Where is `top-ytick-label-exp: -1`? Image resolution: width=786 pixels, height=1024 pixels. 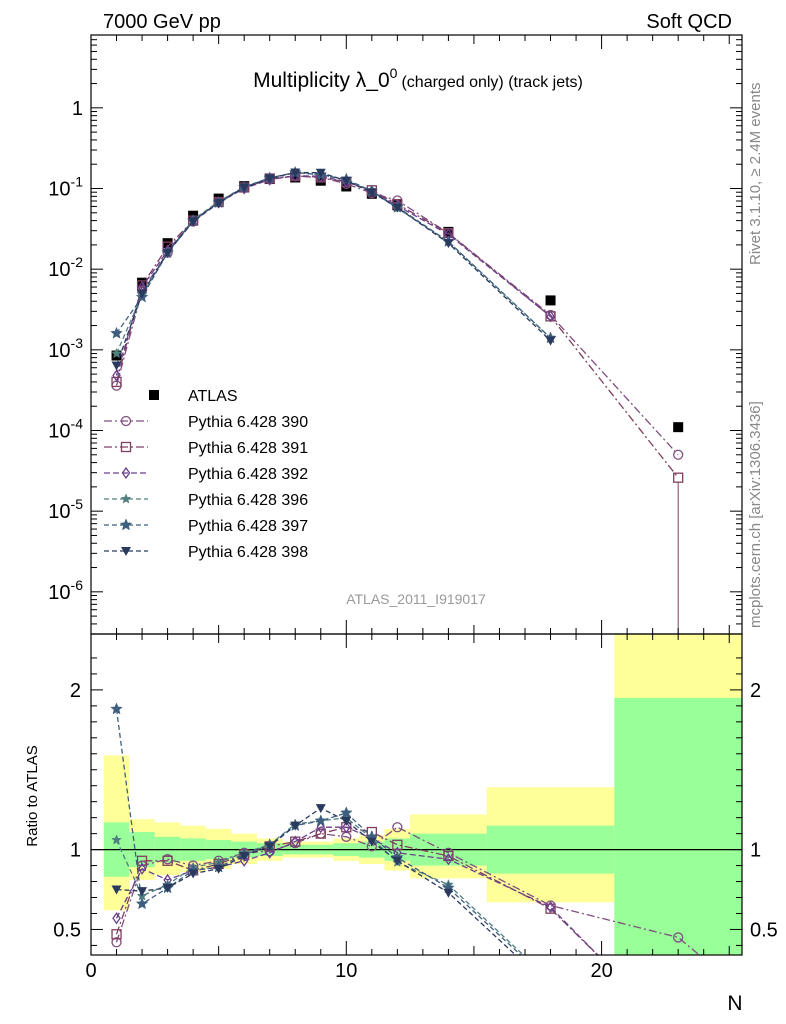
top-ytick-label-exp: -1 is located at coordinates (77, 182).